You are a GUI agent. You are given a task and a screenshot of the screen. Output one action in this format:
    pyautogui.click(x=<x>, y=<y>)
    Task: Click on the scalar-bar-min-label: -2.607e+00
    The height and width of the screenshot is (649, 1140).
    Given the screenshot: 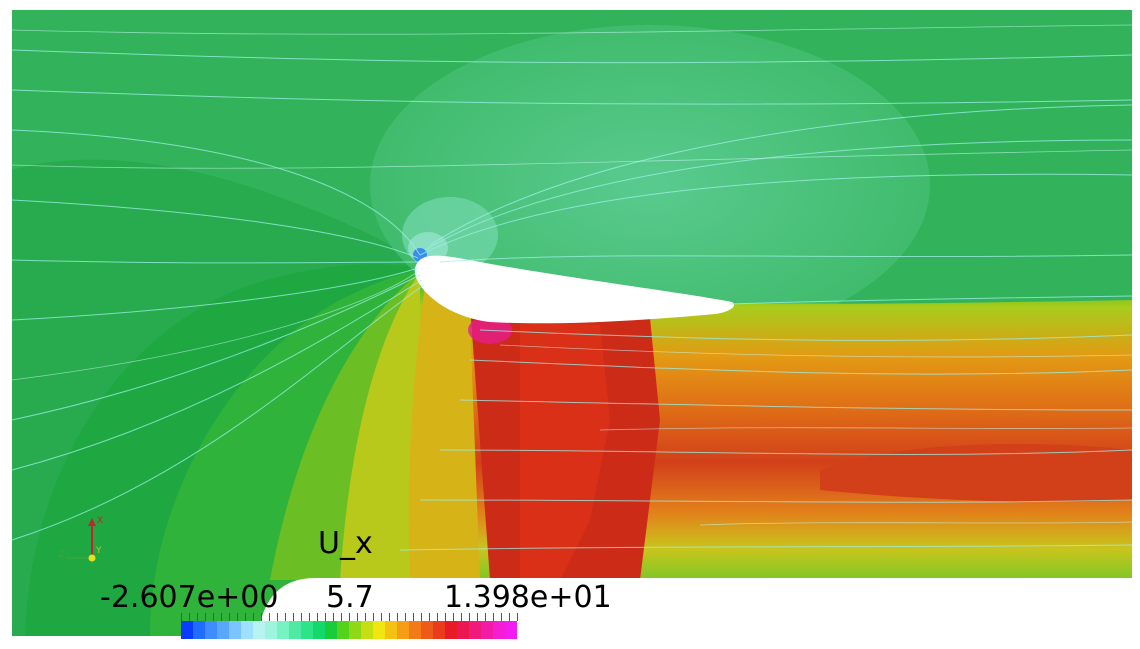 What is the action you would take?
    pyautogui.click(x=189, y=597)
    